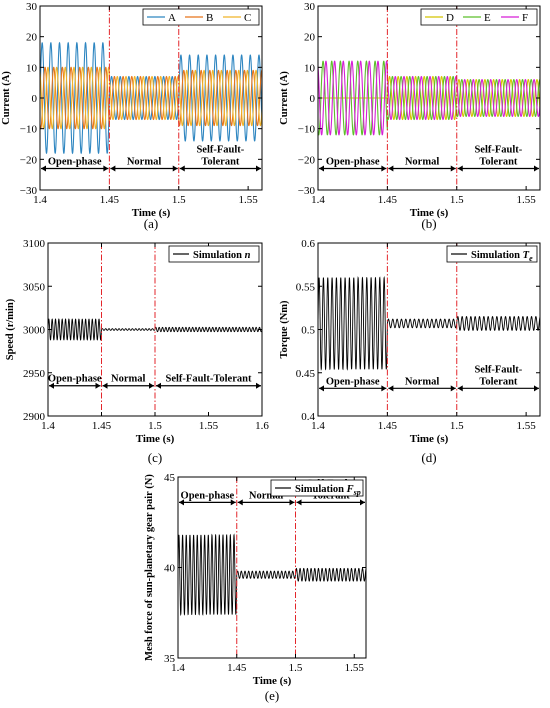 The image size is (550, 708). Describe the element at coordinates (155, 426) in the screenshot. I see `x-tick-label-c: 1.5` at that location.